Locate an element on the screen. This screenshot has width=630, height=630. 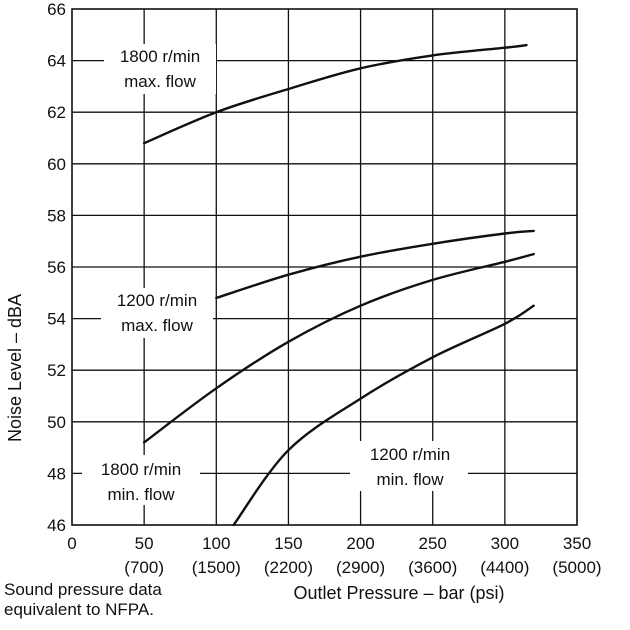
footnote-line-2: equivalent to NFPA. is located at coordinates (79, 609).